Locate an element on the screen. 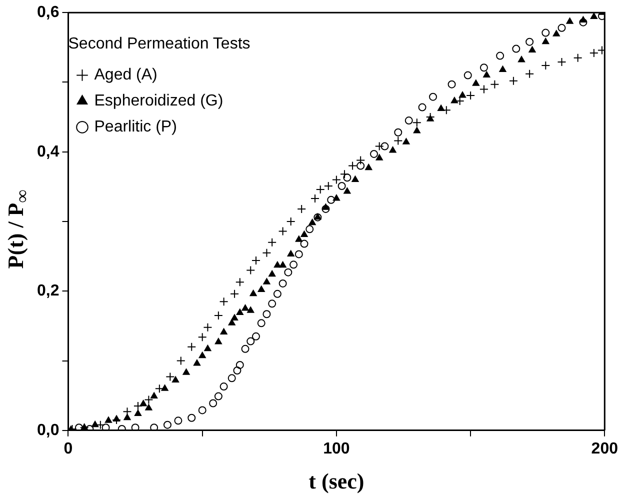  legend-label: Aged (A) is located at coordinates (126, 75).